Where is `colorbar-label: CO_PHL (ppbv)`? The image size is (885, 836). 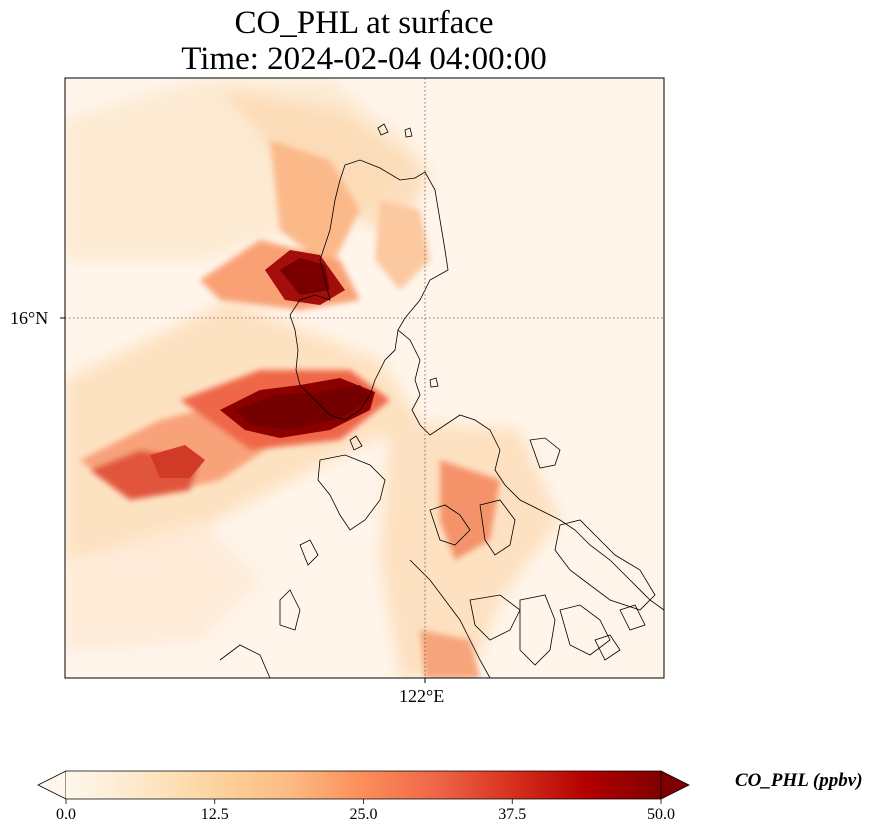 colorbar-label: CO_PHL (ppbv) is located at coordinates (799, 780).